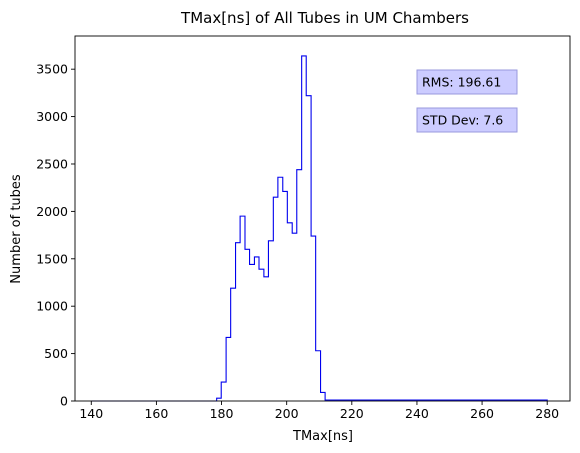 The height and width of the screenshot is (453, 580). What do you see at coordinates (547, 413) in the screenshot?
I see `x-tick-label: 280` at bounding box center [547, 413].